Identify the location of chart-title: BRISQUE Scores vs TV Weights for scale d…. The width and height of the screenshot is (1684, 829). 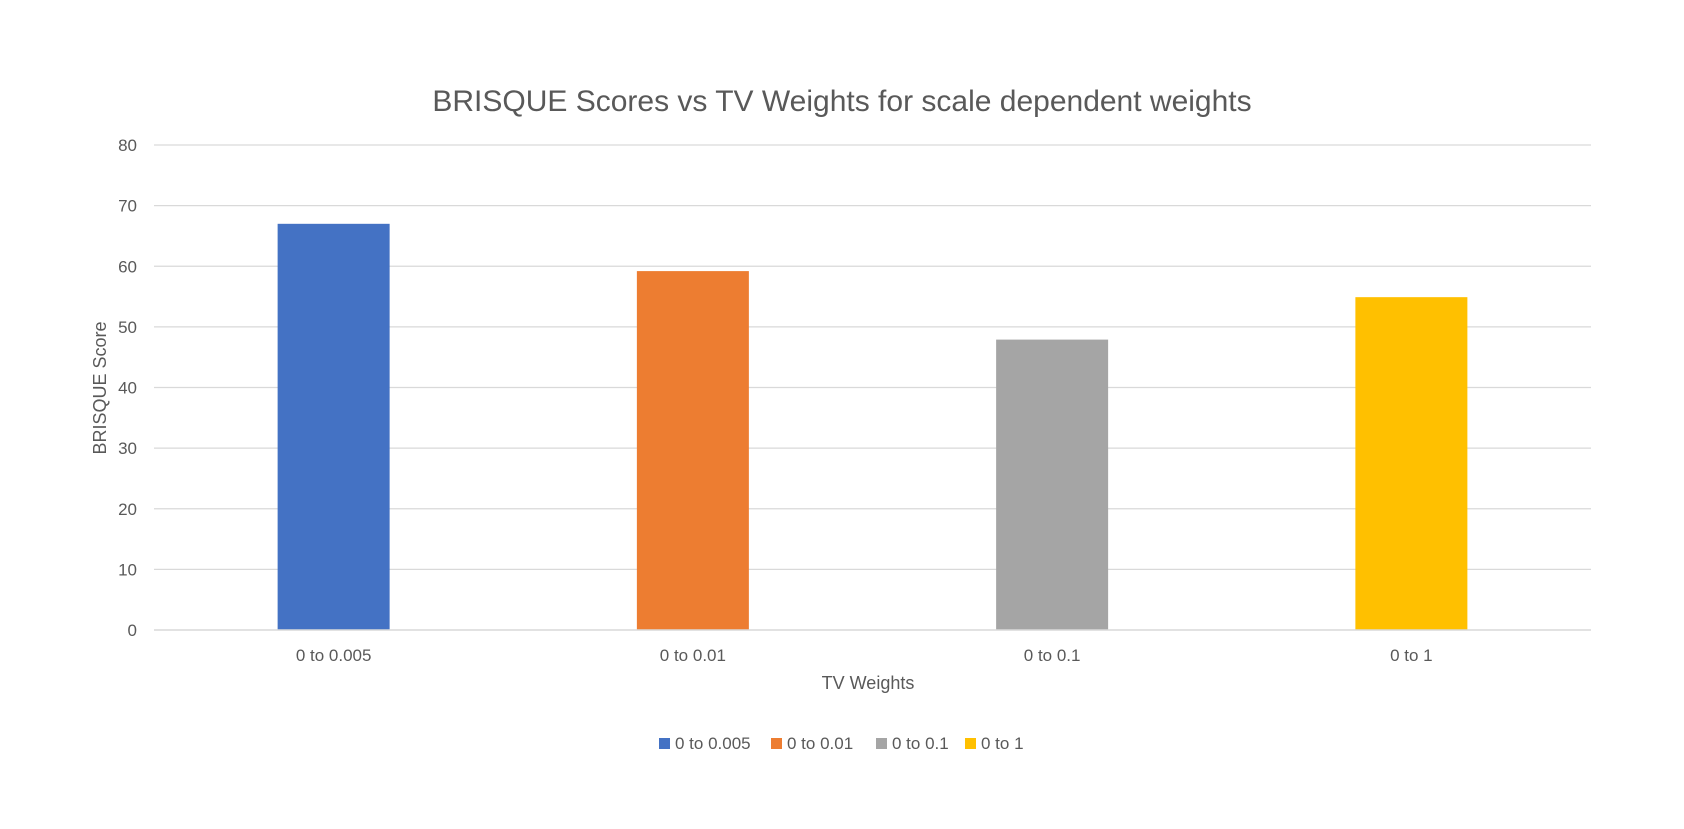
(841, 101).